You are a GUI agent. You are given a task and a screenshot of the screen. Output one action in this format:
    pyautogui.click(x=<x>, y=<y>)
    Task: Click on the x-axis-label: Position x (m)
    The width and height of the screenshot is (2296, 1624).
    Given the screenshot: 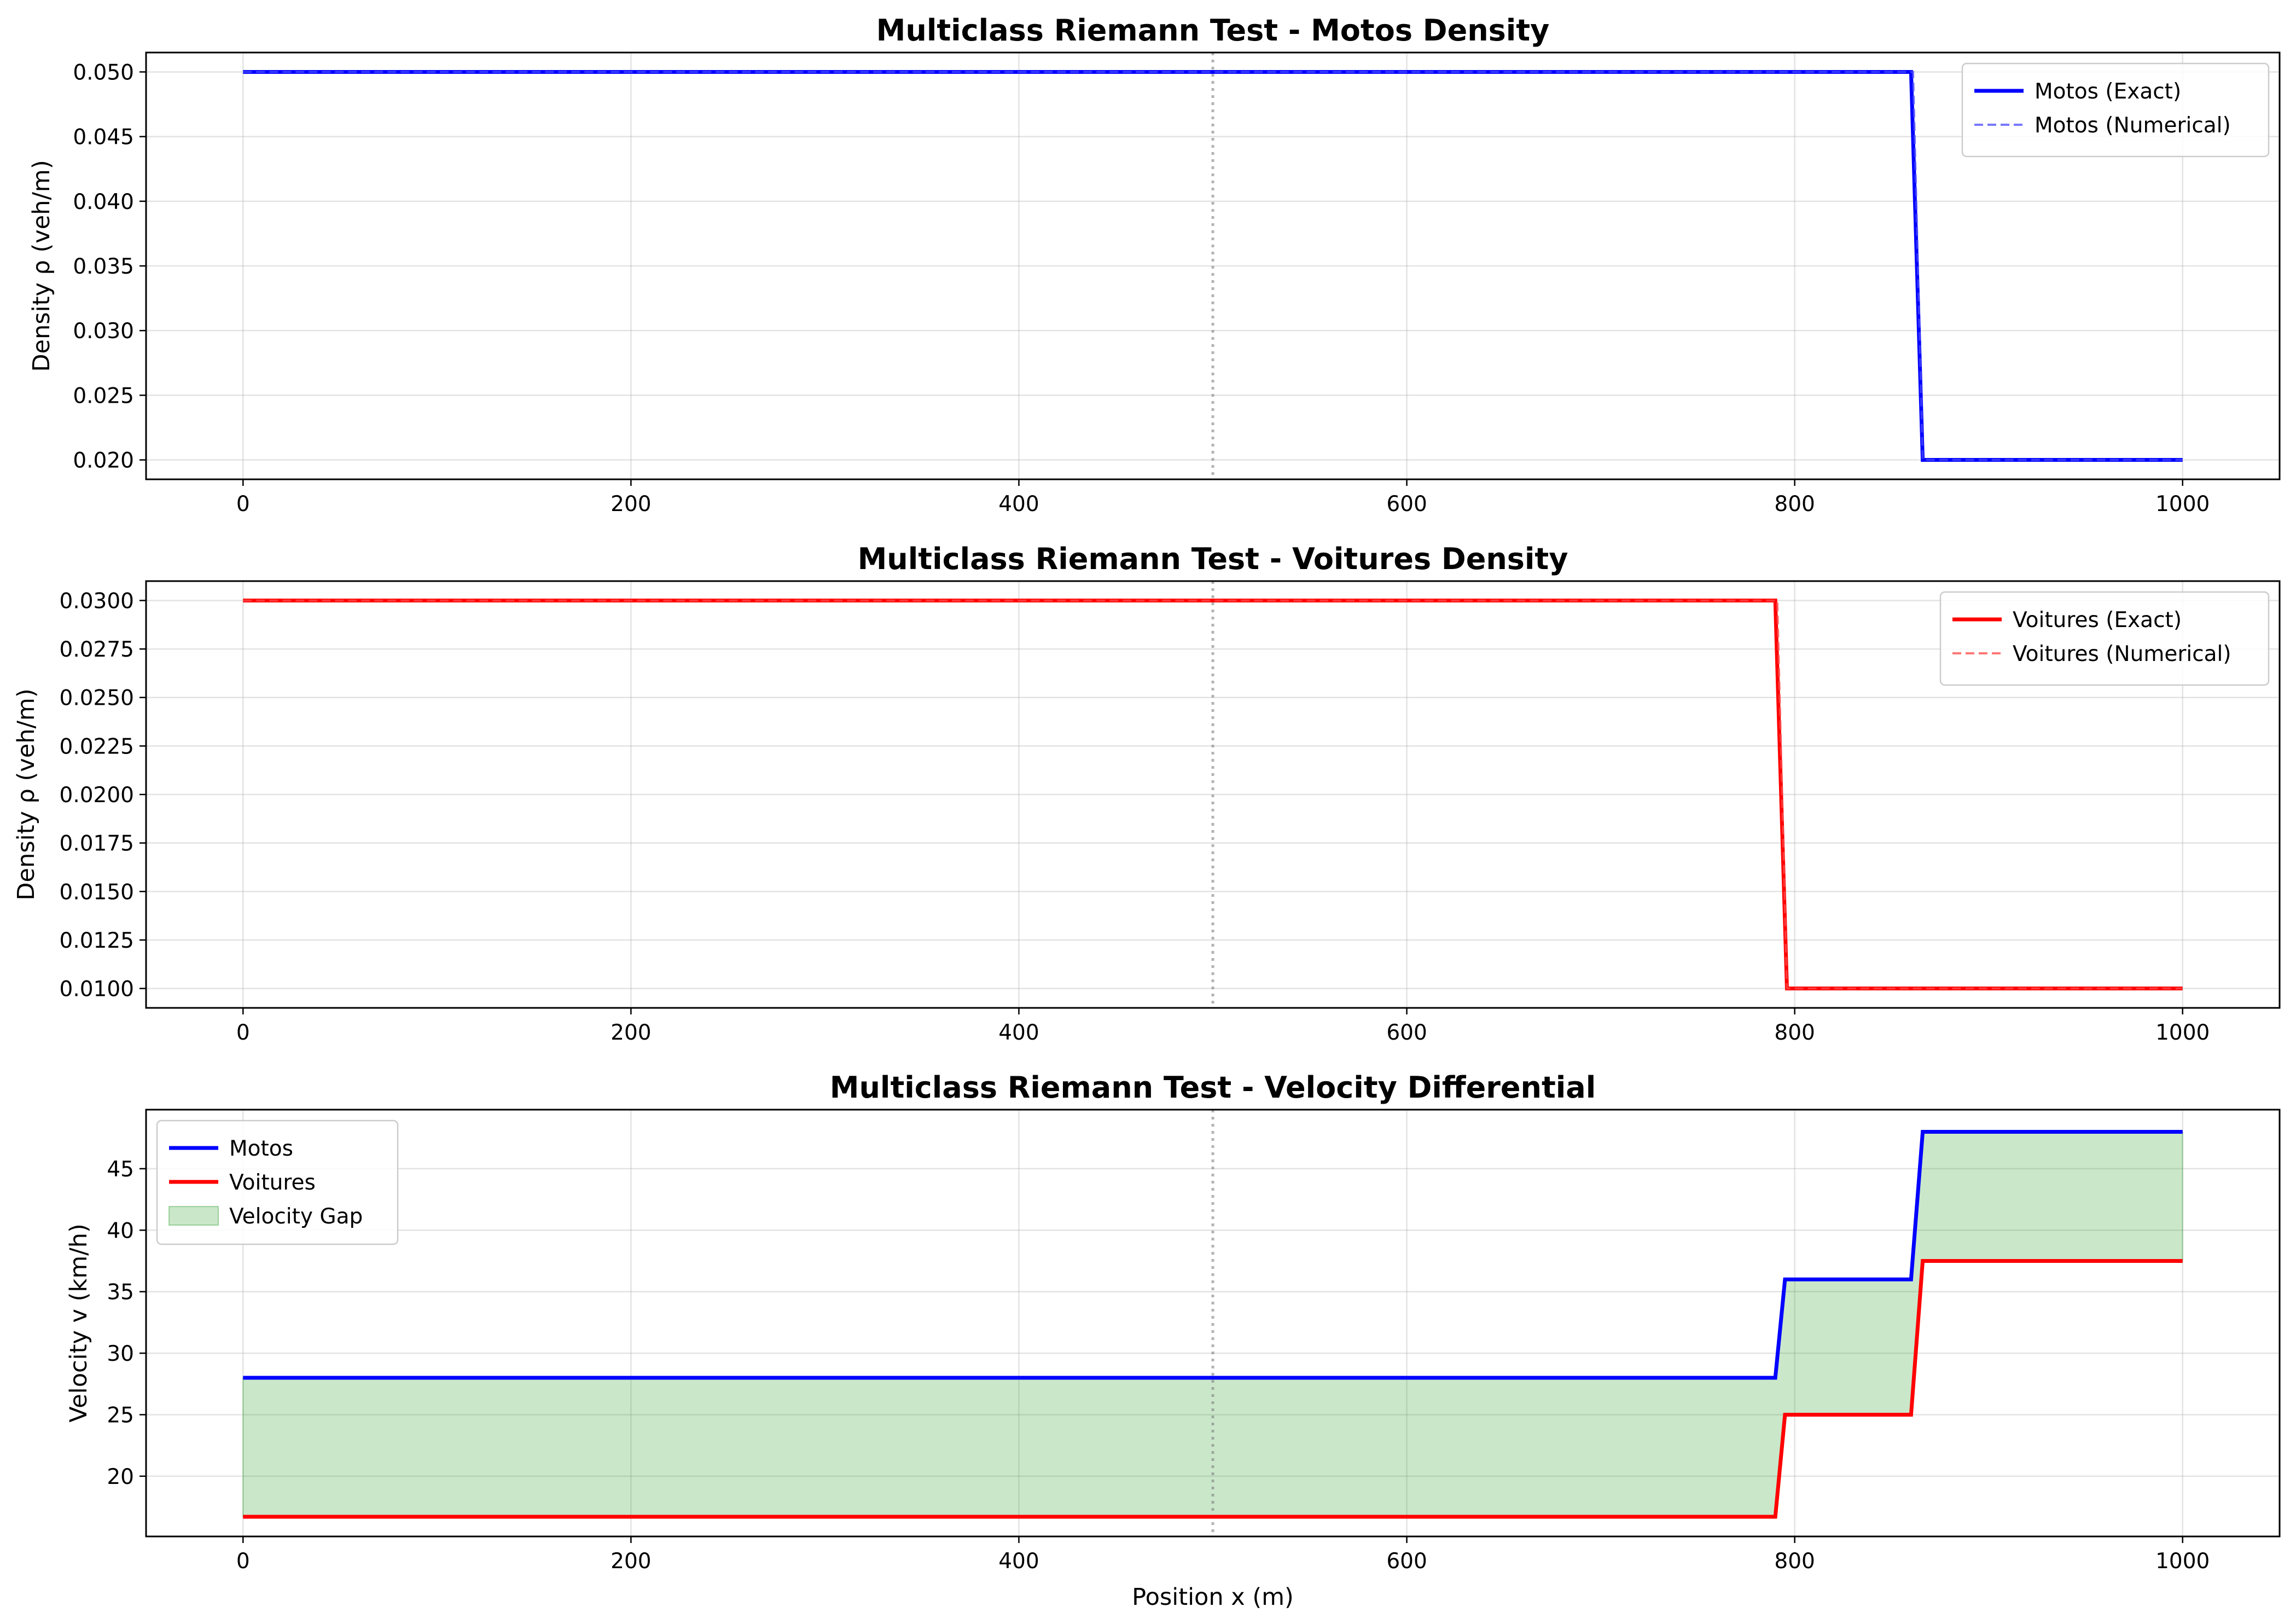 What is the action you would take?
    pyautogui.click(x=1213, y=1597)
    